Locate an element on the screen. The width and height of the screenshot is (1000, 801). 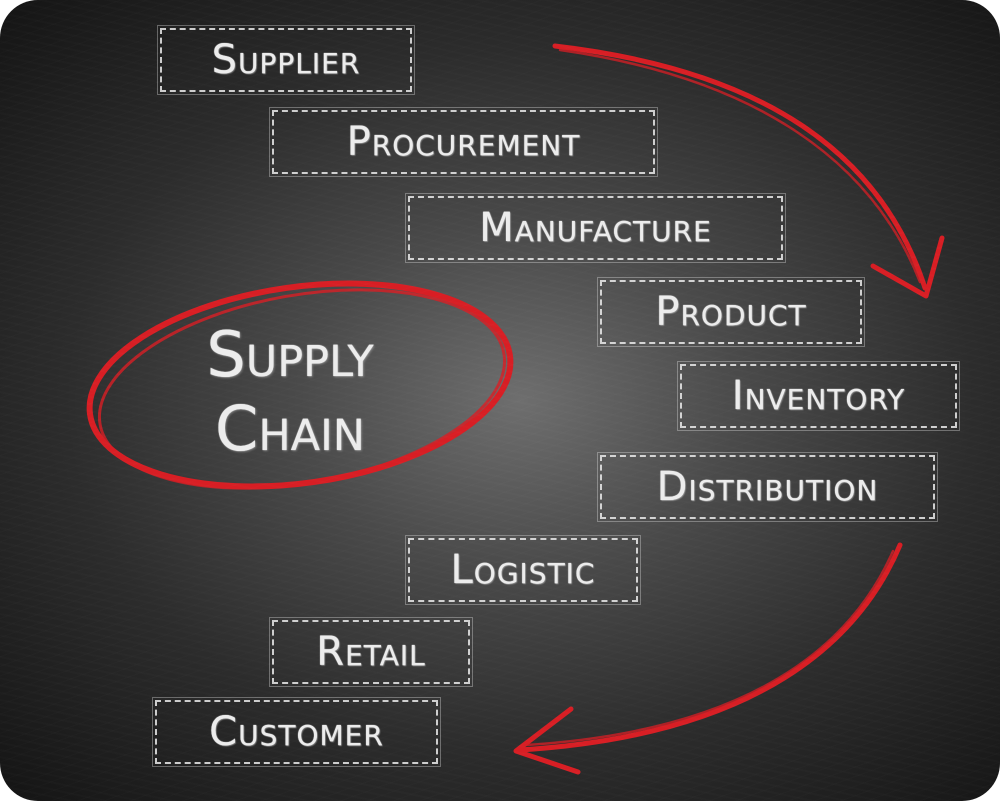
step-box-supplier: Supplier is located at coordinates (286, 60).